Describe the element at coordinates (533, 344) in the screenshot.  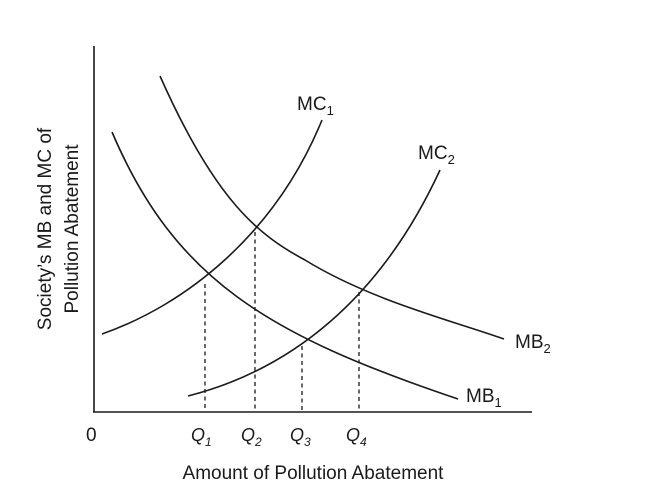
I see `mb2-label: MB2` at that location.